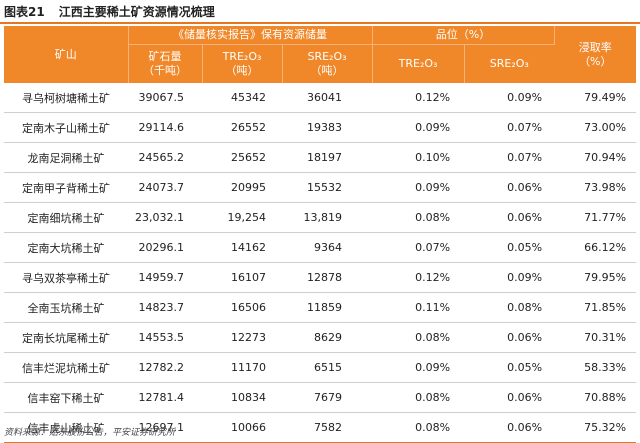 This screenshot has width=640, height=443. What do you see at coordinates (320, 12) in the screenshot?
I see `figure-title-bar: 图表21 江西主要稀土矿资源情况梳理` at bounding box center [320, 12].